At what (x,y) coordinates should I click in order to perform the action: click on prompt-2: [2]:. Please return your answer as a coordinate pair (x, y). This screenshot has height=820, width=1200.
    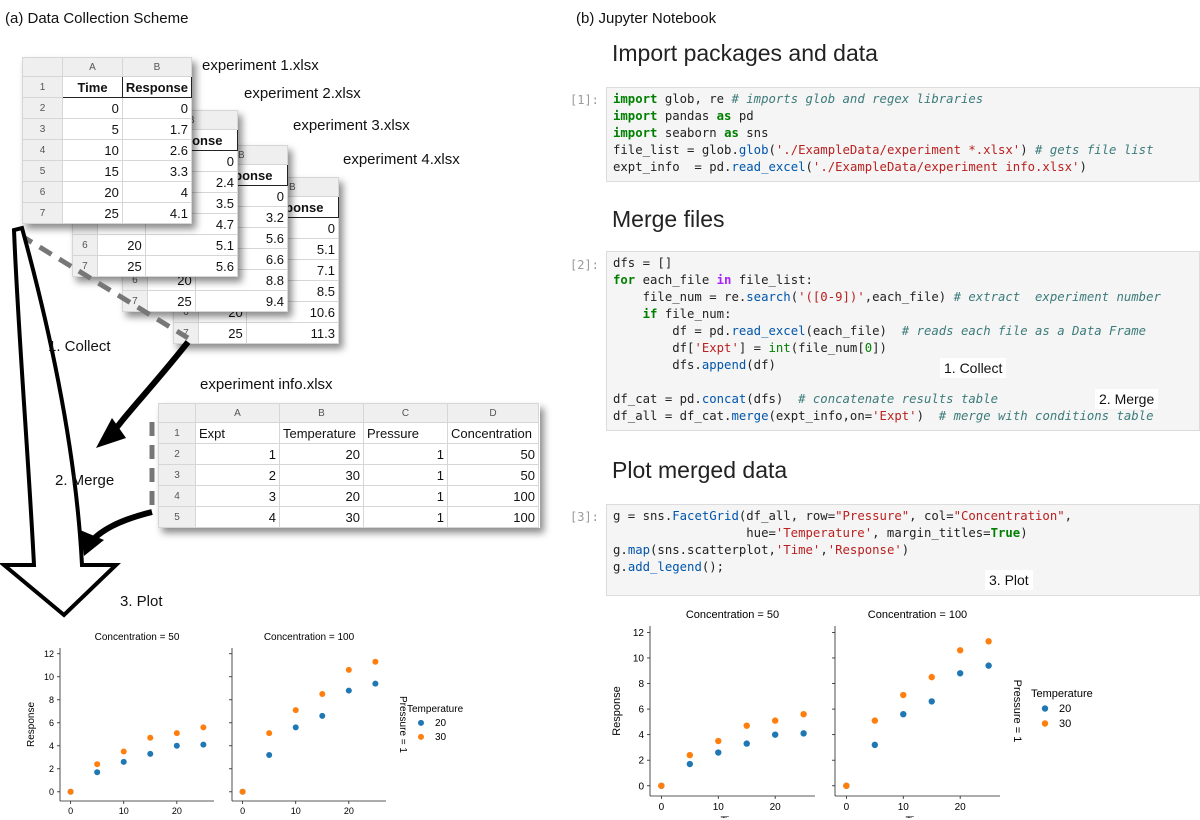
    Looking at the image, I should click on (584, 265).